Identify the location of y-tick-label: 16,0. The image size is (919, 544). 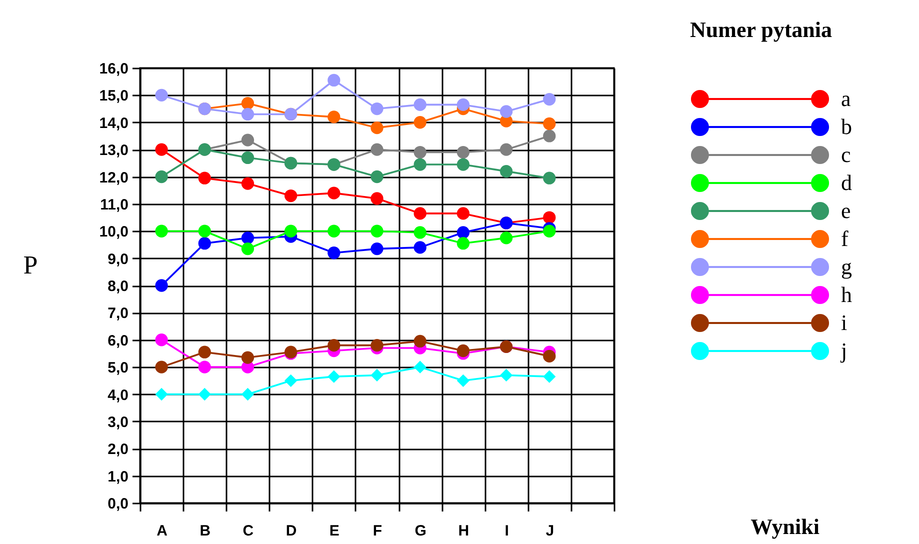
(113, 69).